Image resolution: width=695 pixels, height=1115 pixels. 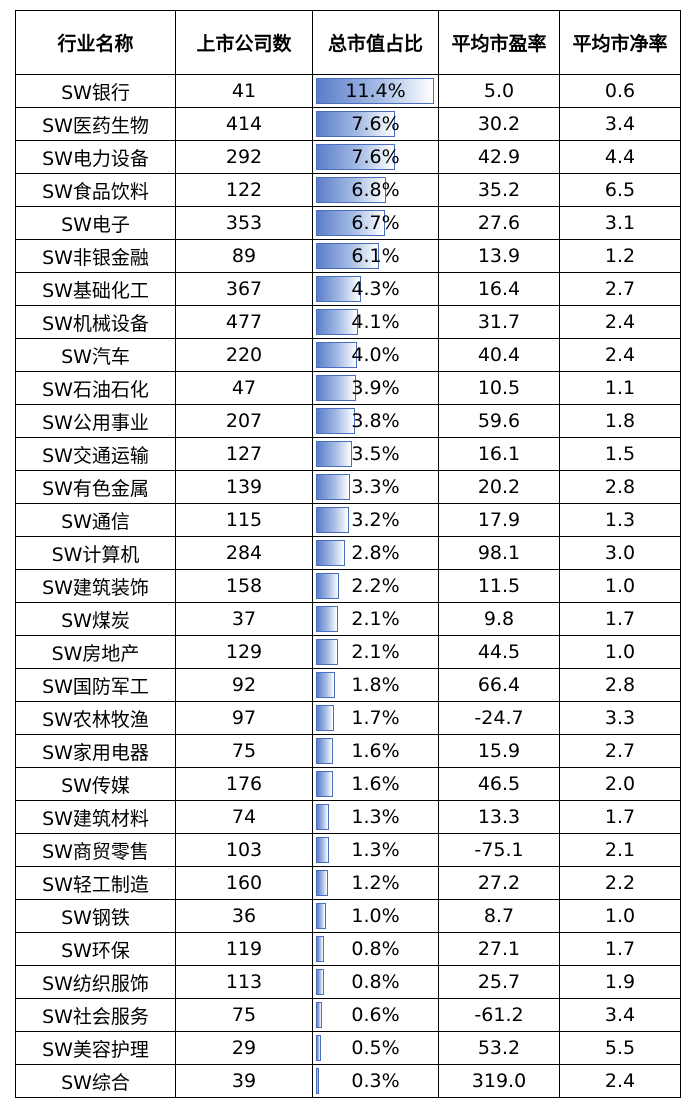 I want to click on company-count-cell: 39, so click(x=244, y=1081).